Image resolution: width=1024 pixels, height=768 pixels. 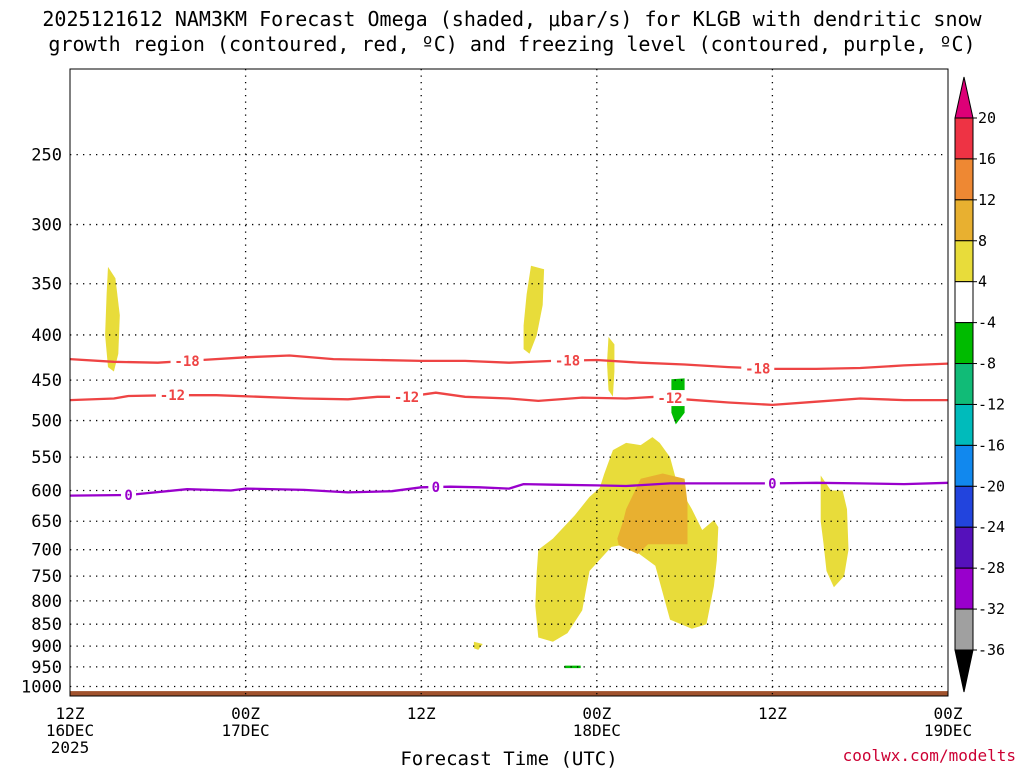 I want to click on colorbar-label: 4, so click(x=982, y=282).